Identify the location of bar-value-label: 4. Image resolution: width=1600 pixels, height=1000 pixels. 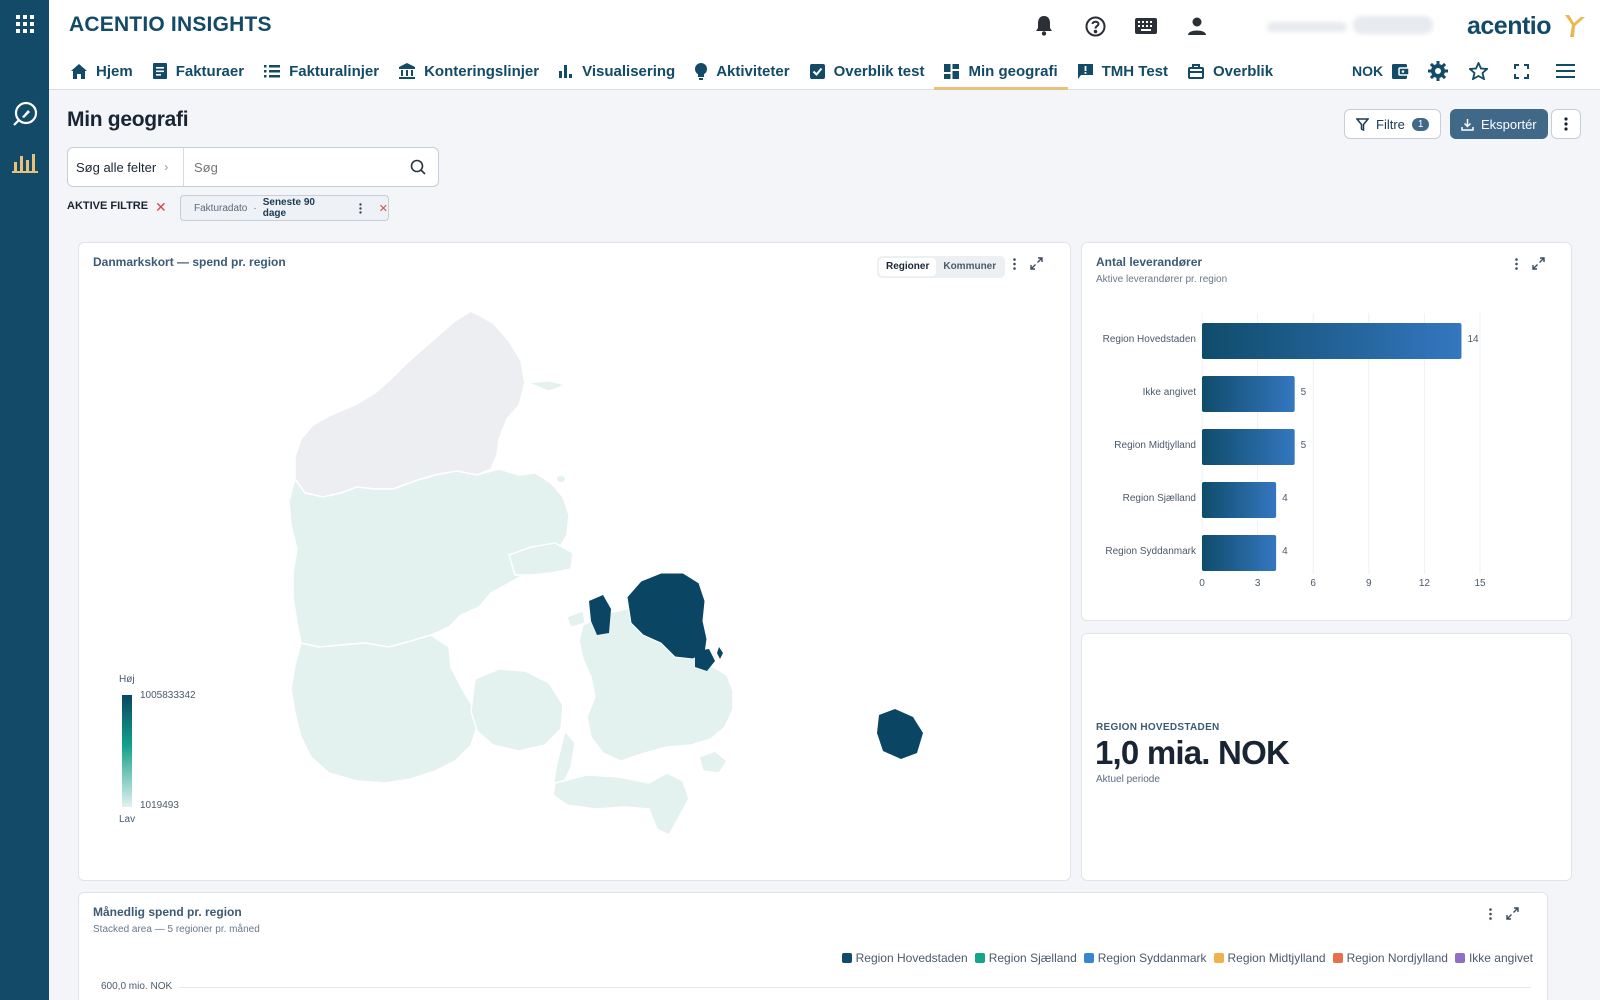
(1285, 551).